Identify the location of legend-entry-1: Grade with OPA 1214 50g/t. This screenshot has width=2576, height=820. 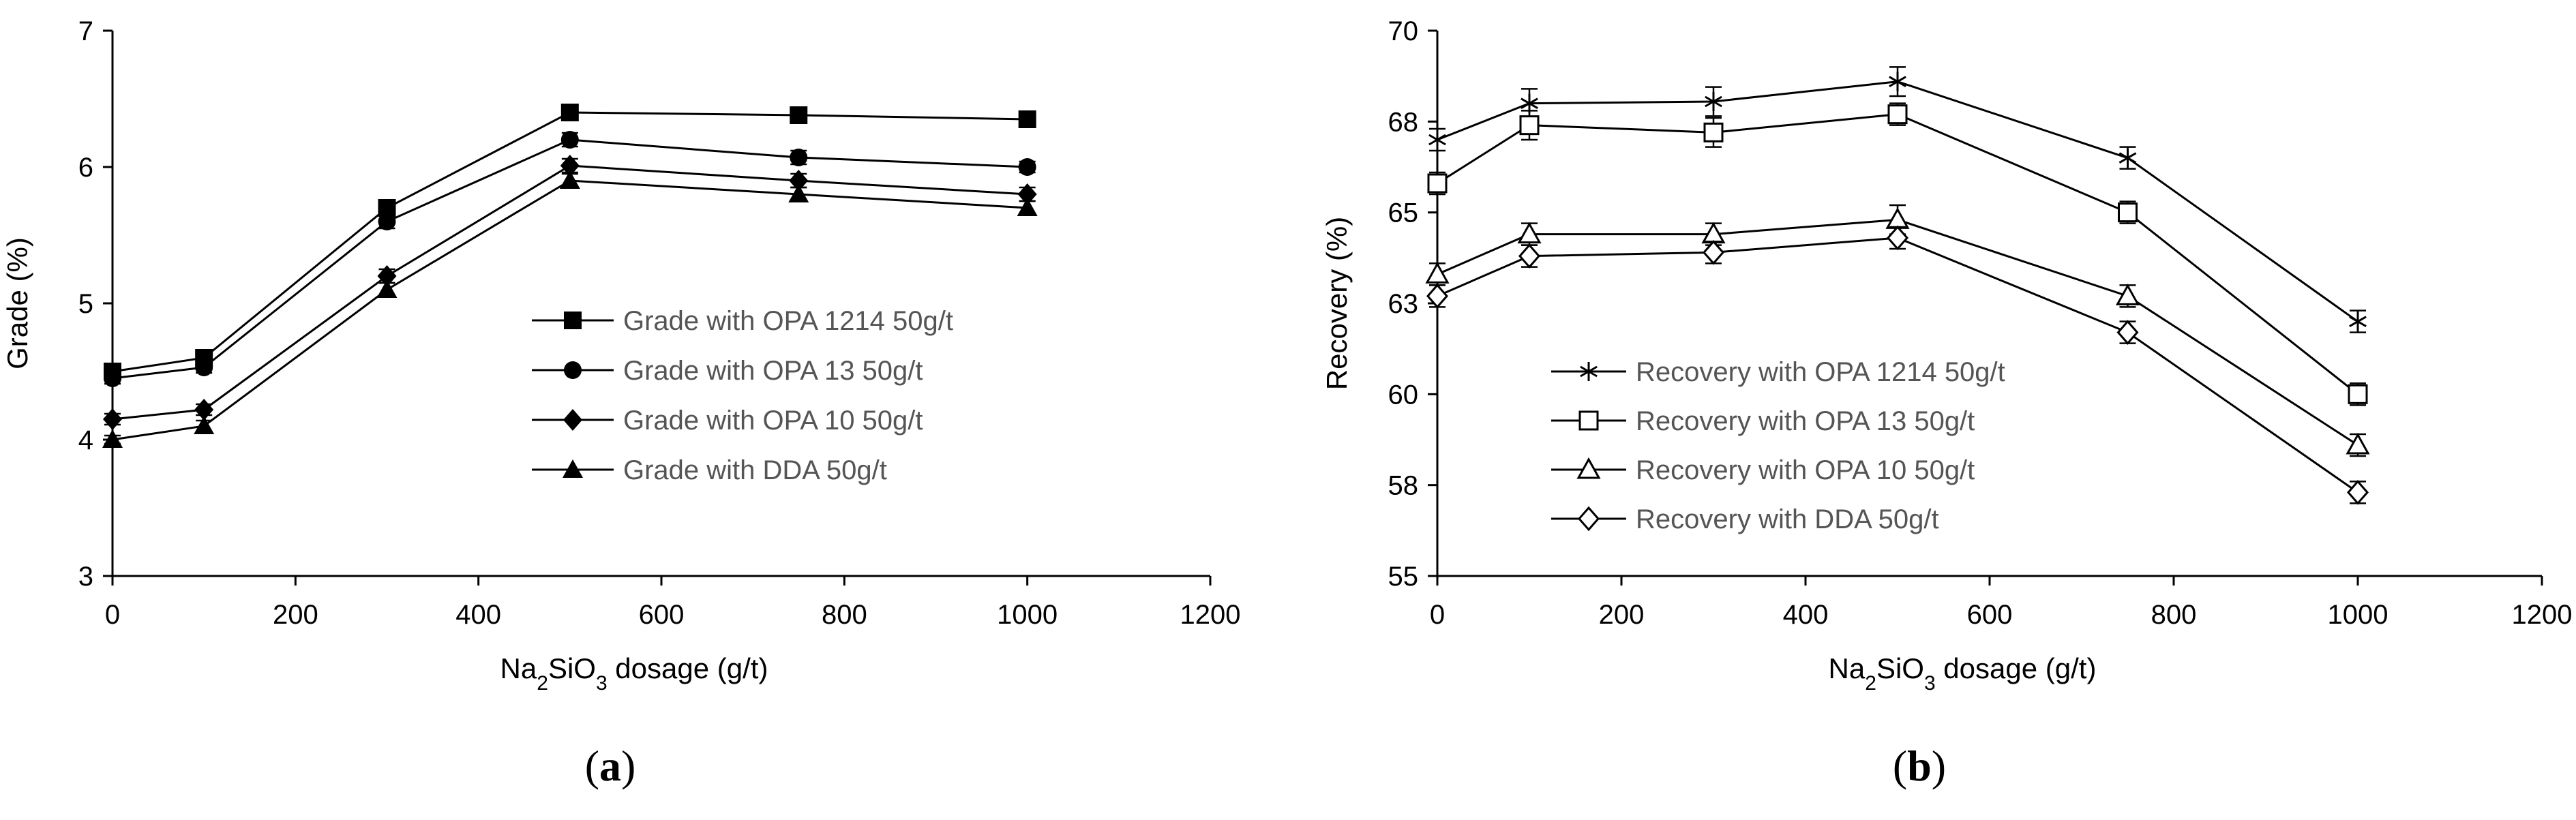
(743, 321).